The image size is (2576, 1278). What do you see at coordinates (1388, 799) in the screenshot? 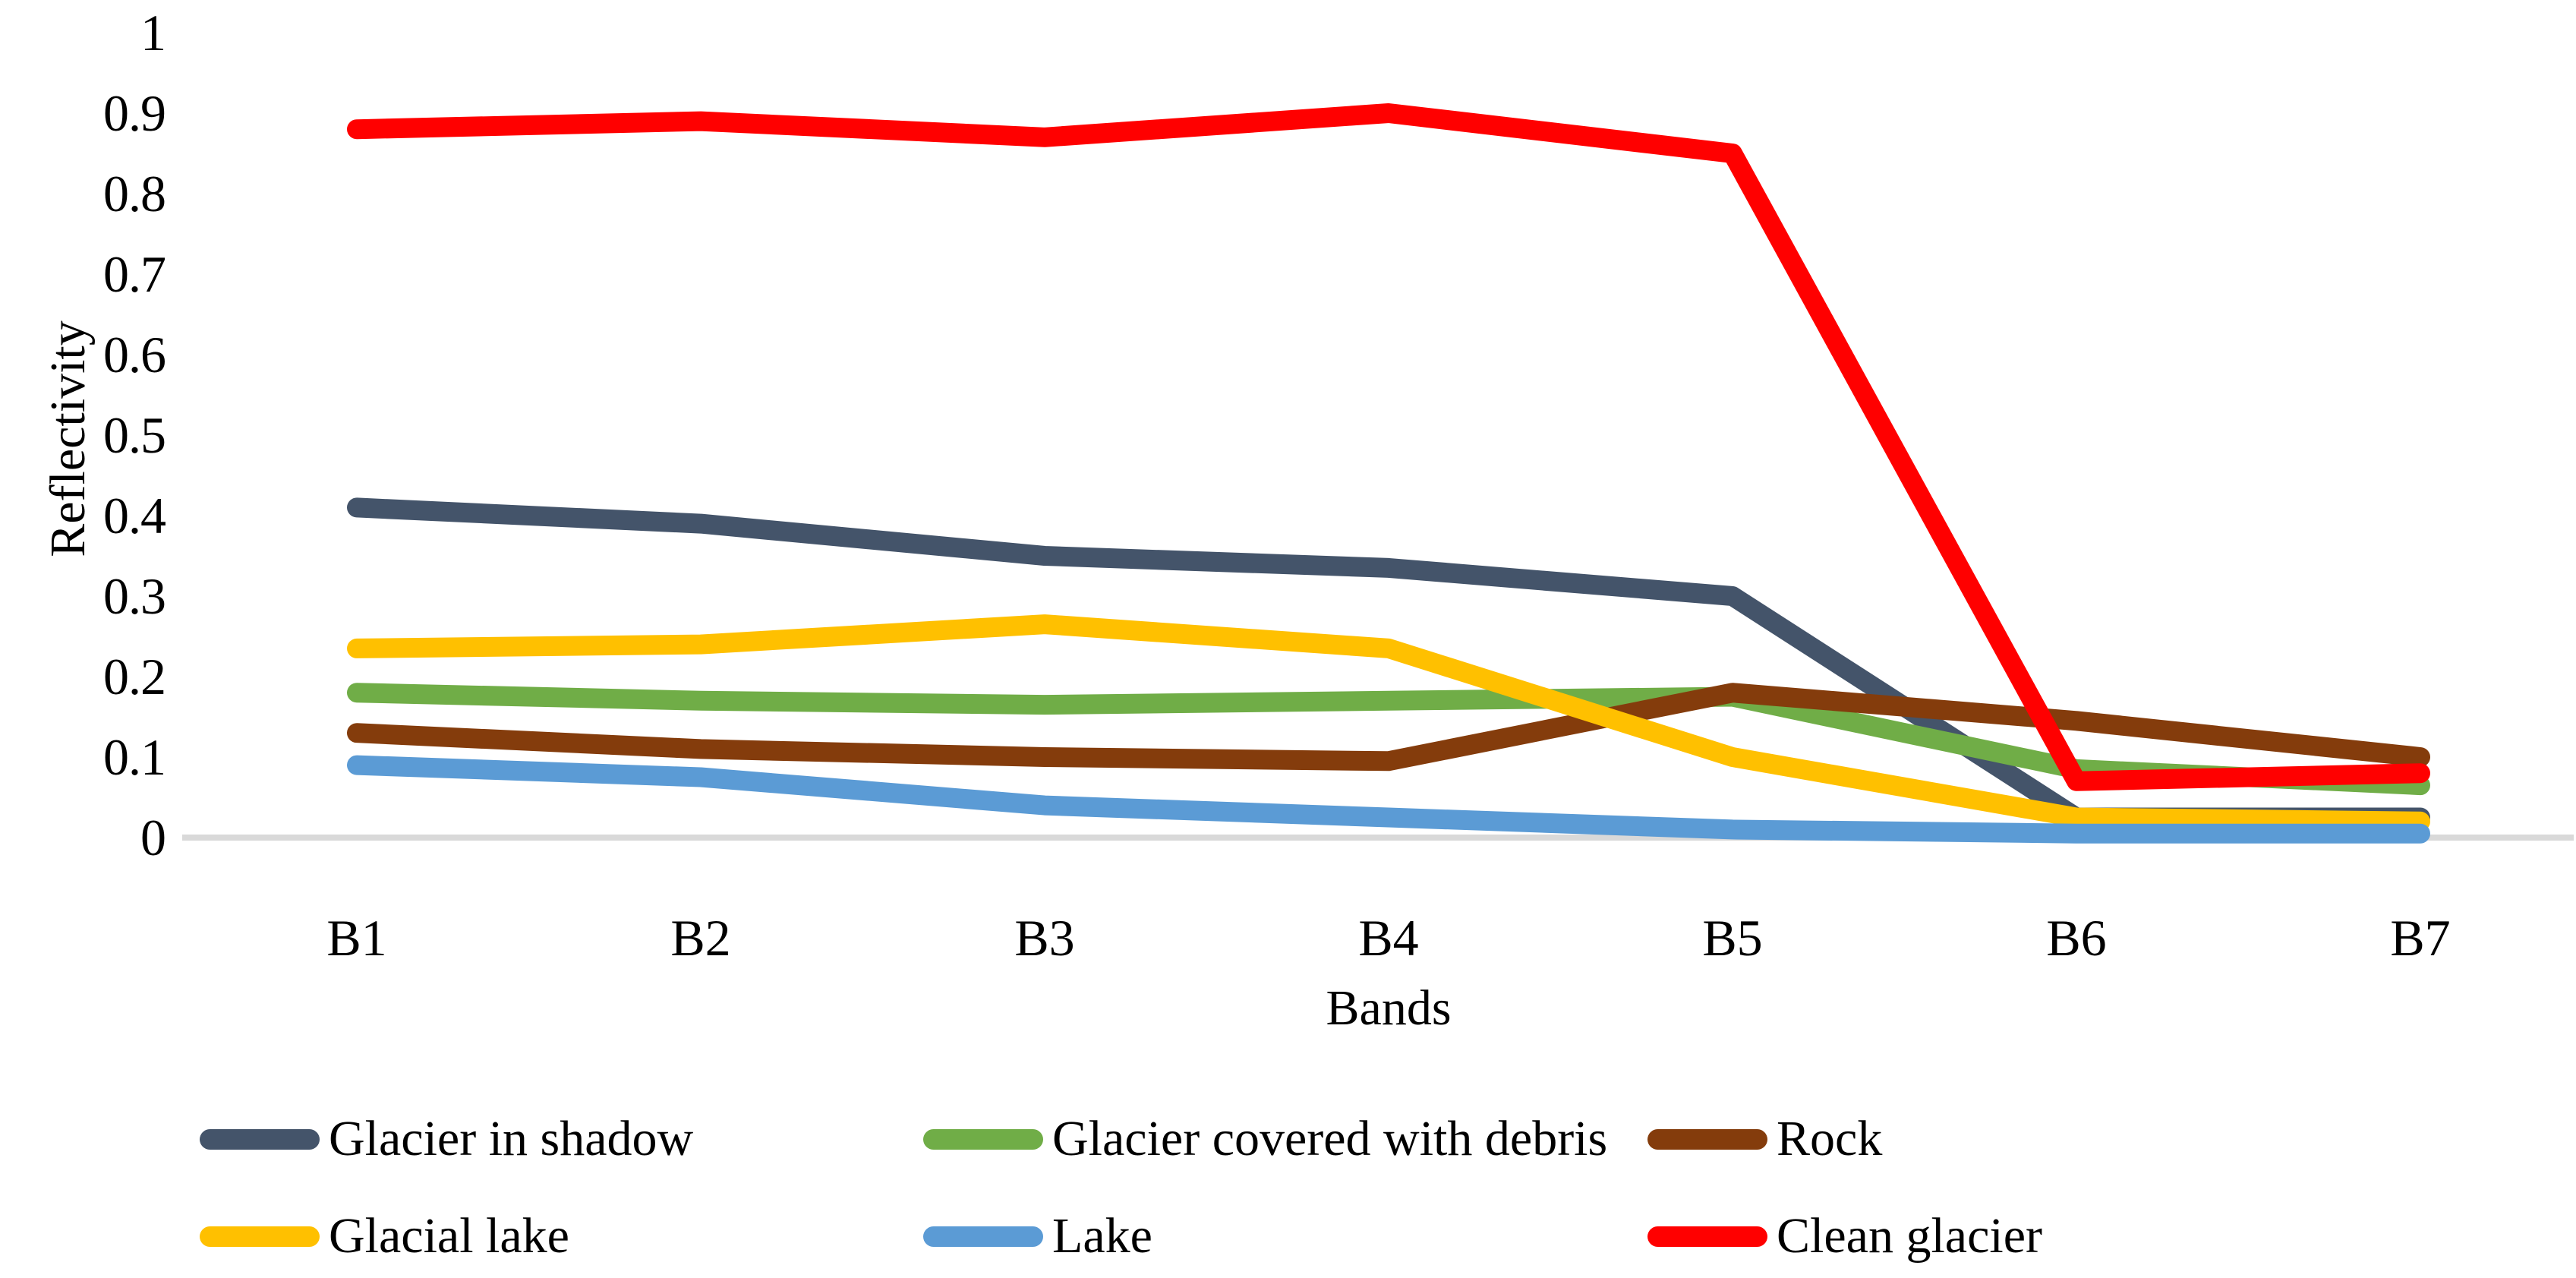
I see `series-line-lake` at bounding box center [1388, 799].